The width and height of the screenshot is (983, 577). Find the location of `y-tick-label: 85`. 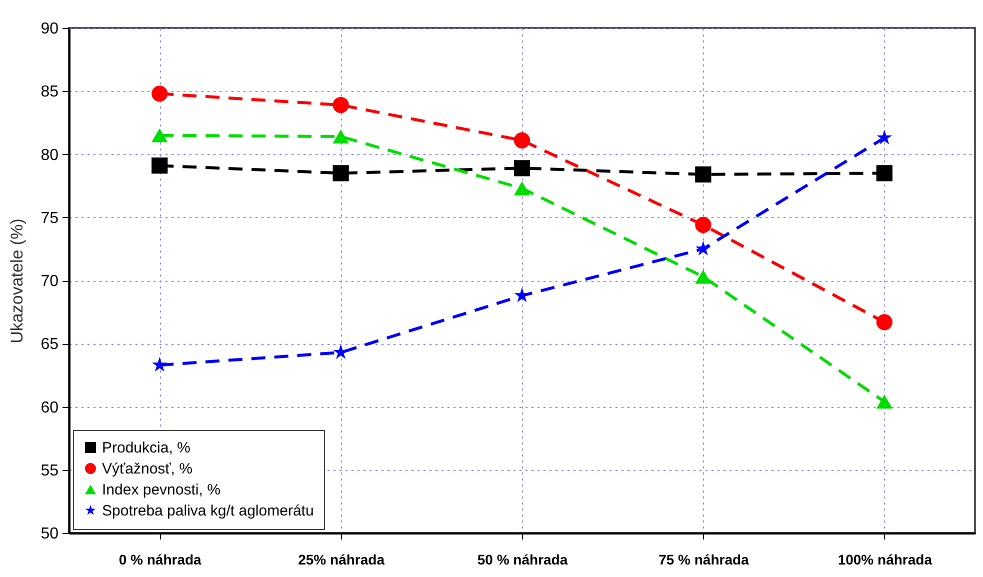

y-tick-label: 85 is located at coordinates (49, 92).